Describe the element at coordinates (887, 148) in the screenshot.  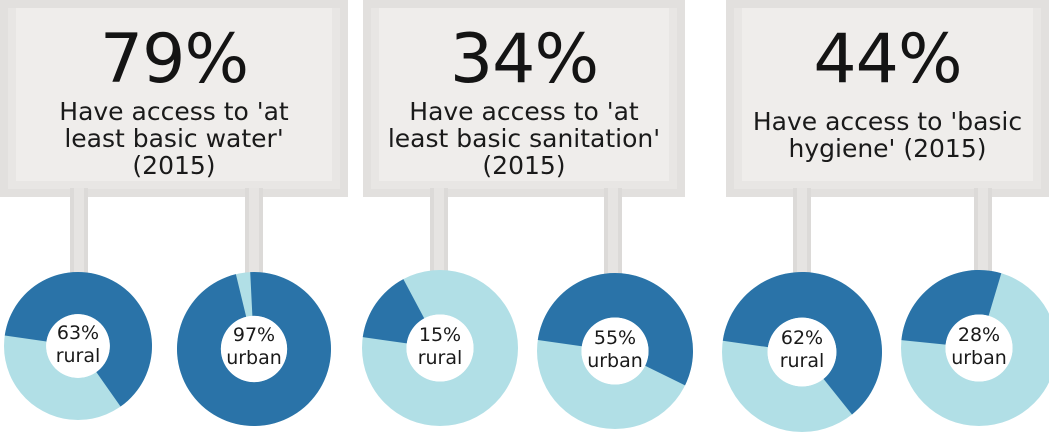
I see `hygiene-desc-line-2: hygiene' (2015)` at that location.